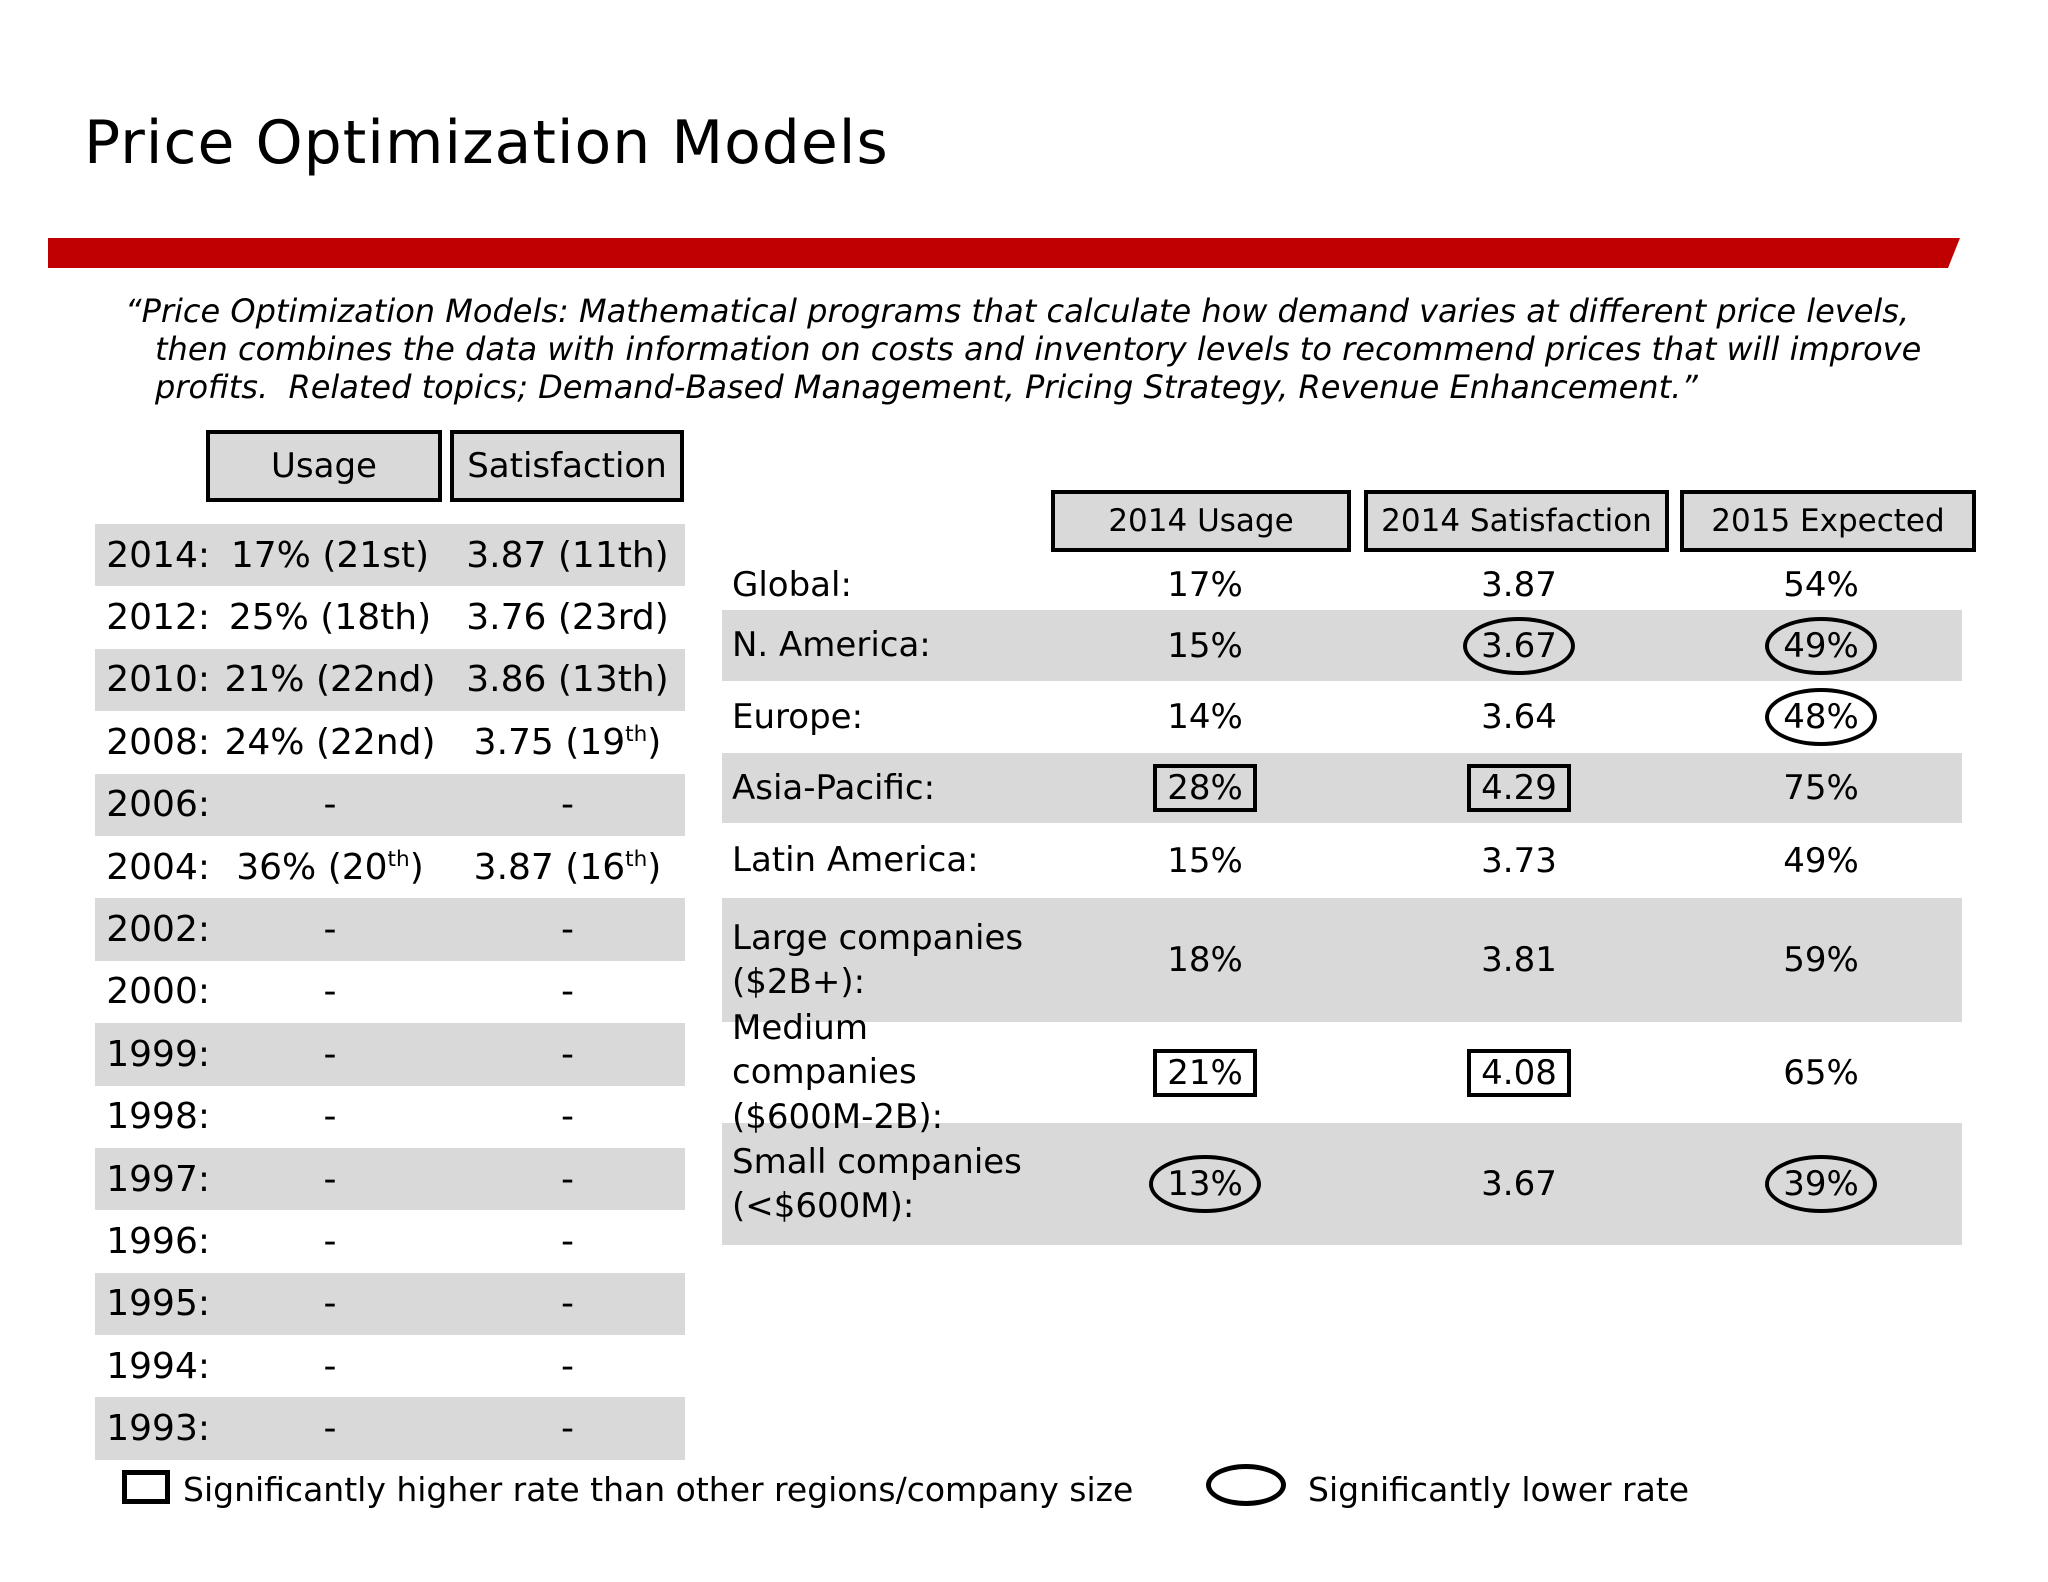 This screenshot has height=1582, width=2048. I want to click on highlight-oval: 13%, so click(1205, 1184).